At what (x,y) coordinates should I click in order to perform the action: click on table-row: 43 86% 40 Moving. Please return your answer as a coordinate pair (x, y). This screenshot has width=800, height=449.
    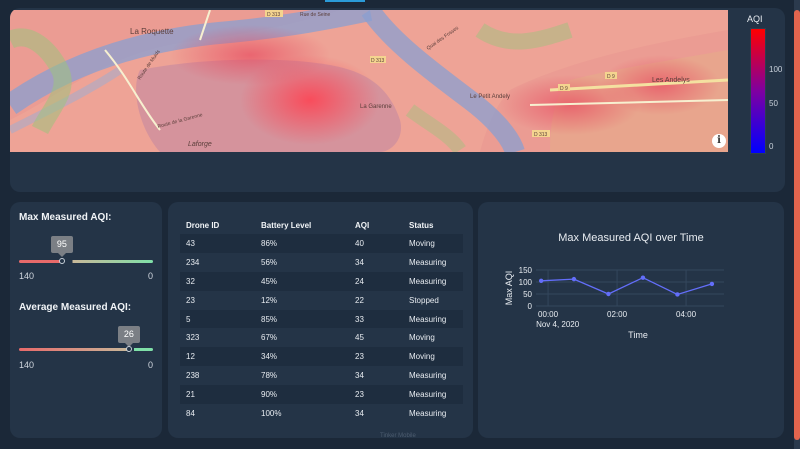
    Looking at the image, I should click on (321, 243).